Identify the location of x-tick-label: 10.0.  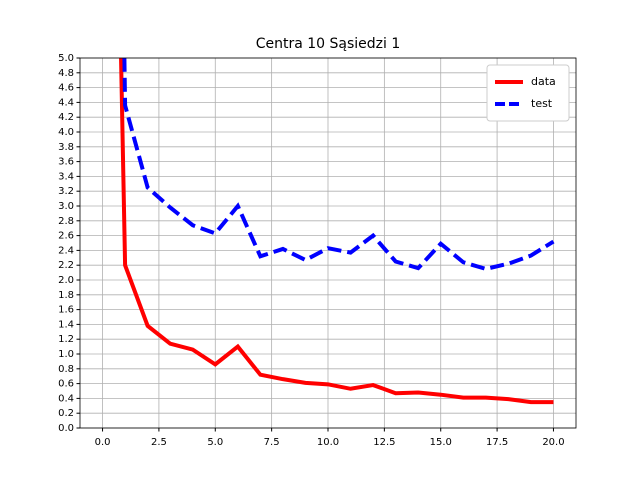
(328, 442).